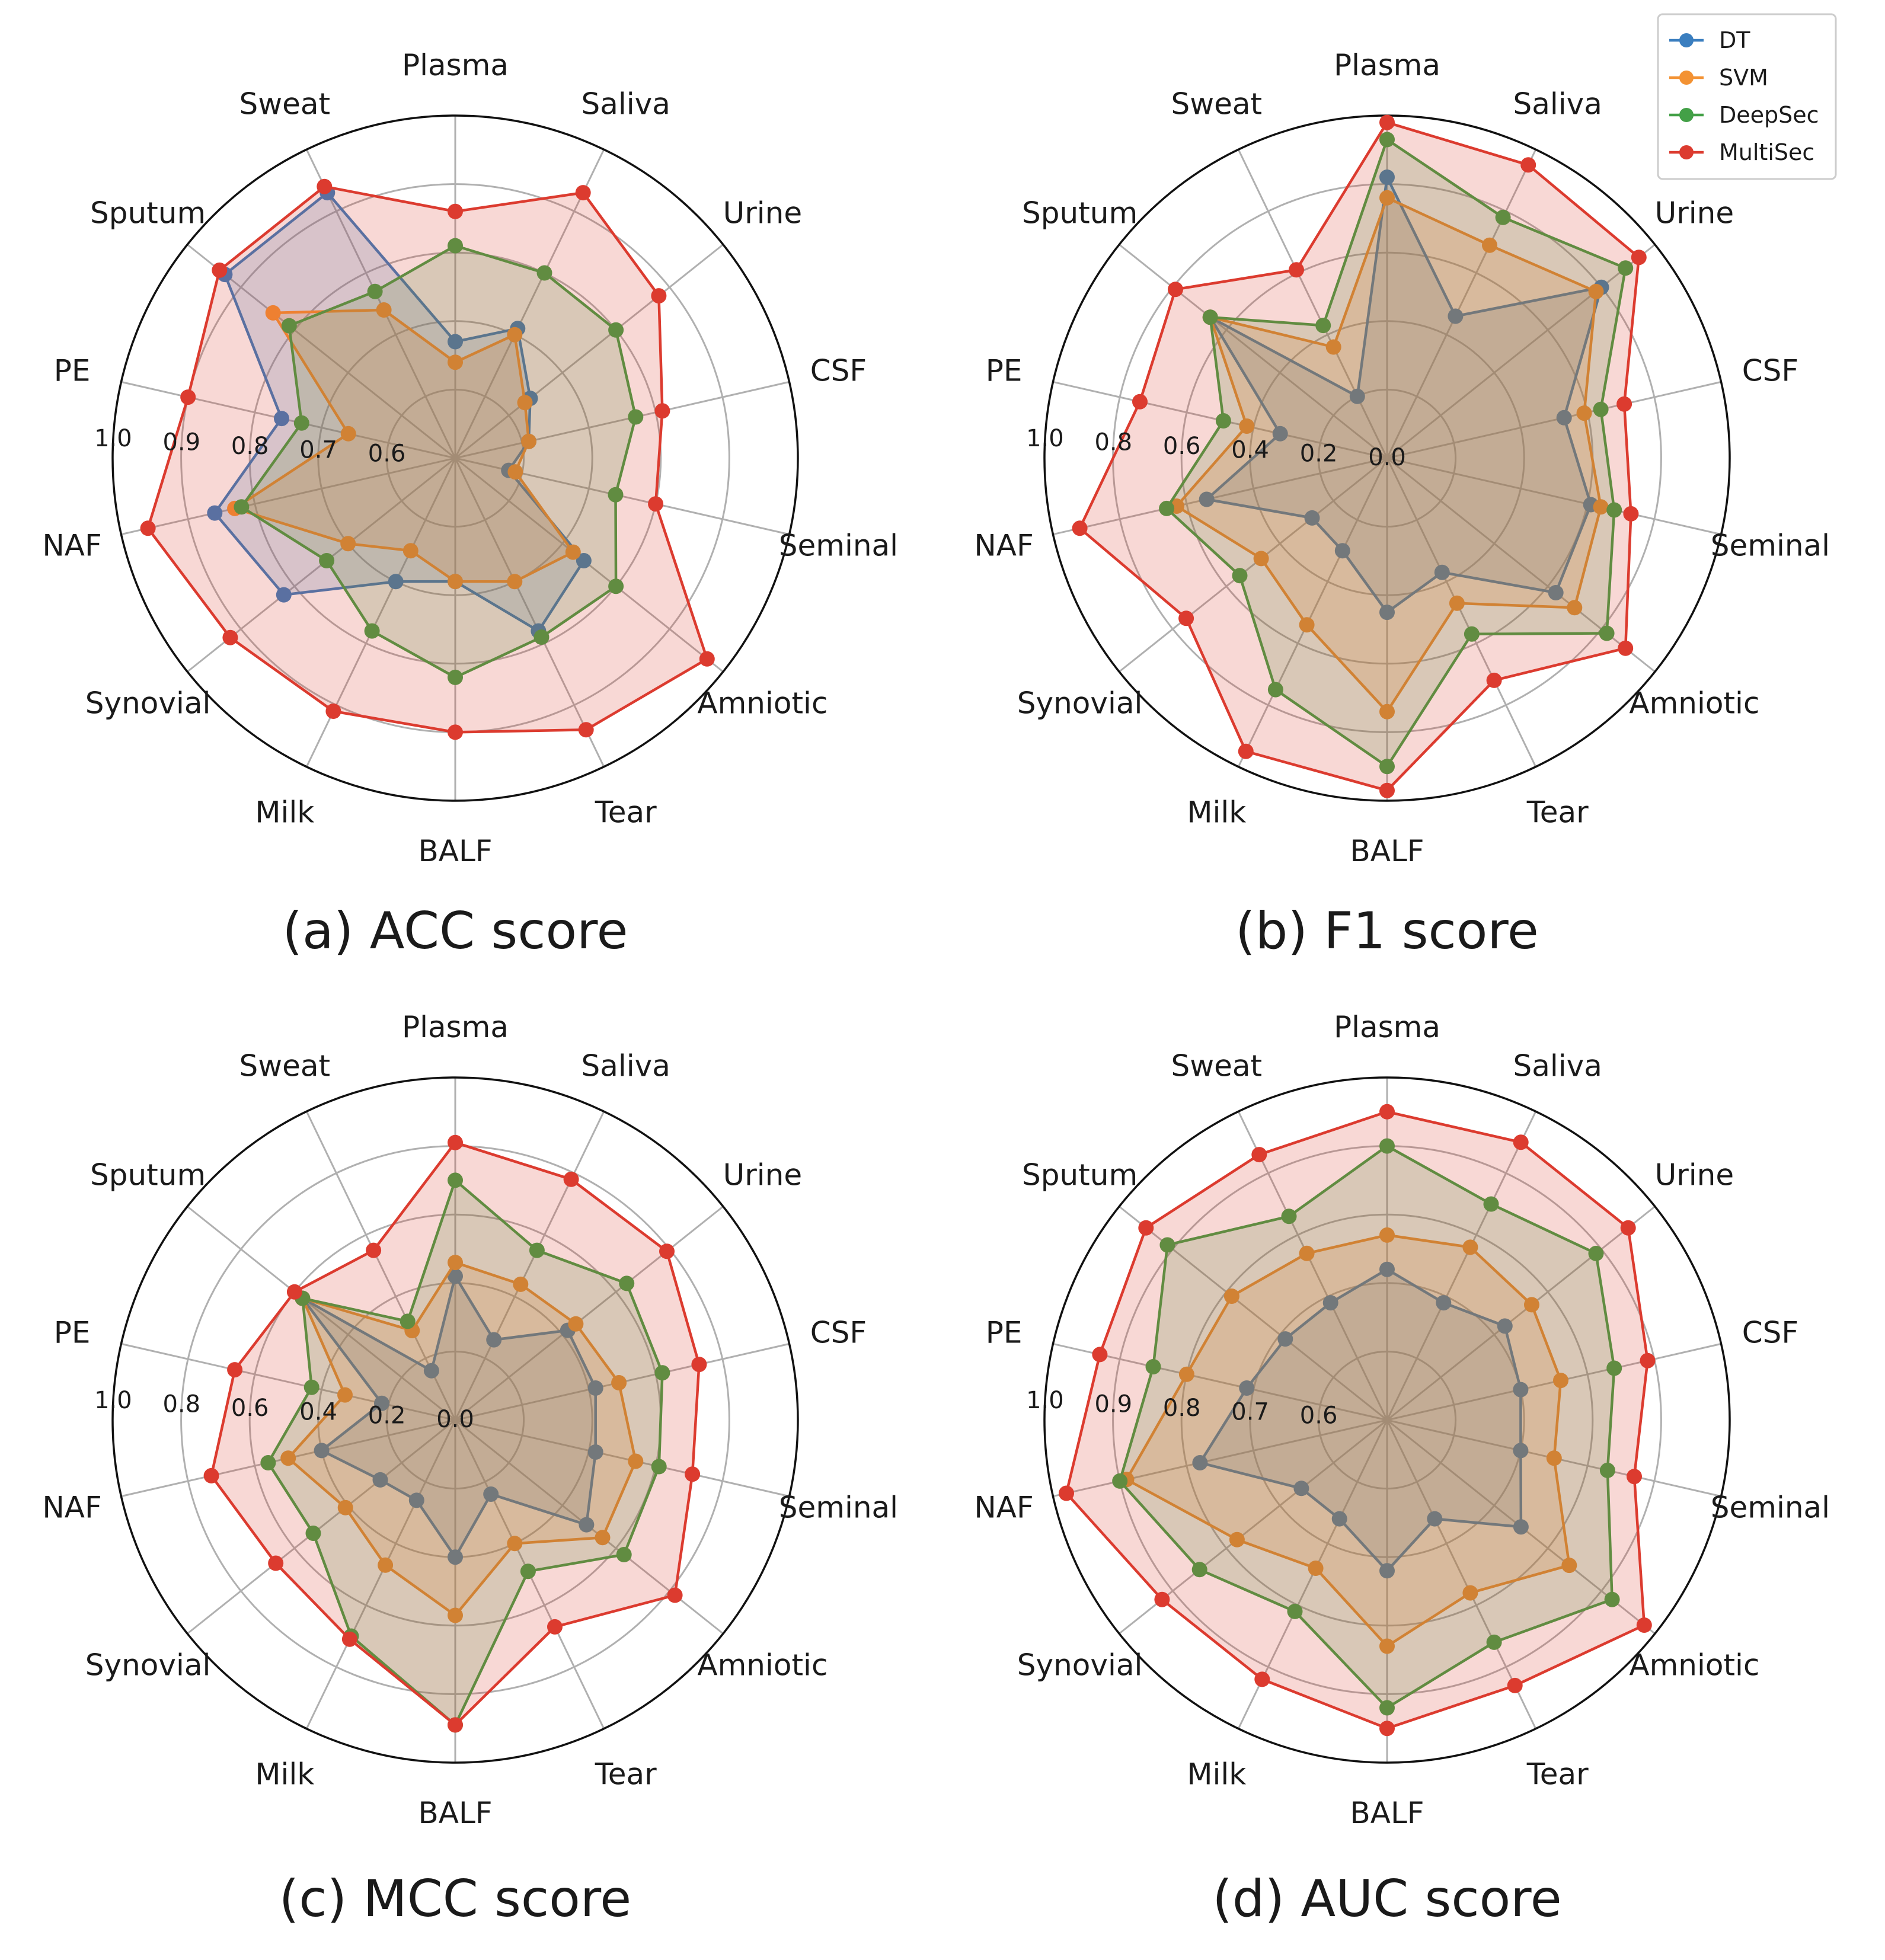 This screenshot has width=1885, height=1960. I want to click on legend-marker-dt, so click(1687, 40).